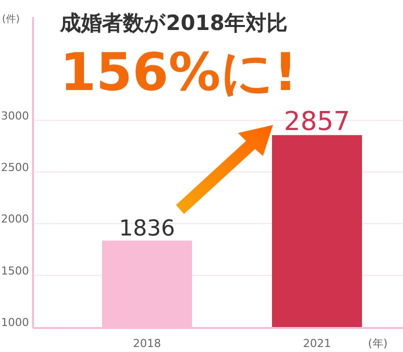 The width and height of the screenshot is (403, 352). Describe the element at coordinates (15, 271) in the screenshot. I see `y-tick-label: 1500` at that location.